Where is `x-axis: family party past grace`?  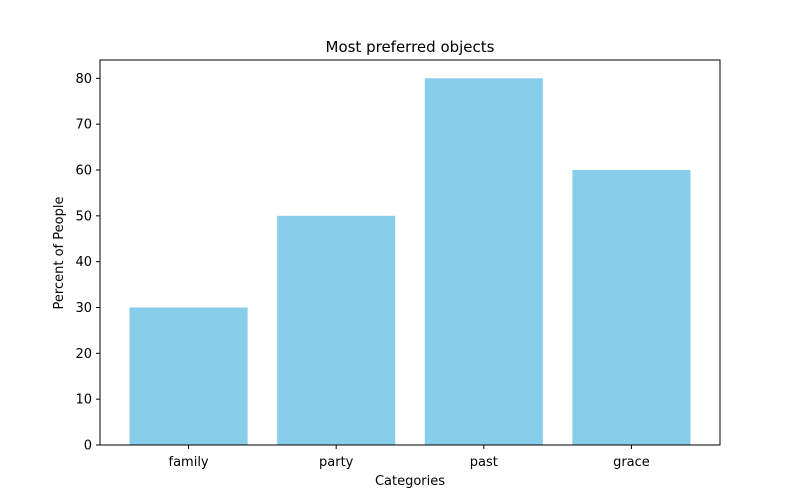 x-axis: family party past grace is located at coordinates (409, 457).